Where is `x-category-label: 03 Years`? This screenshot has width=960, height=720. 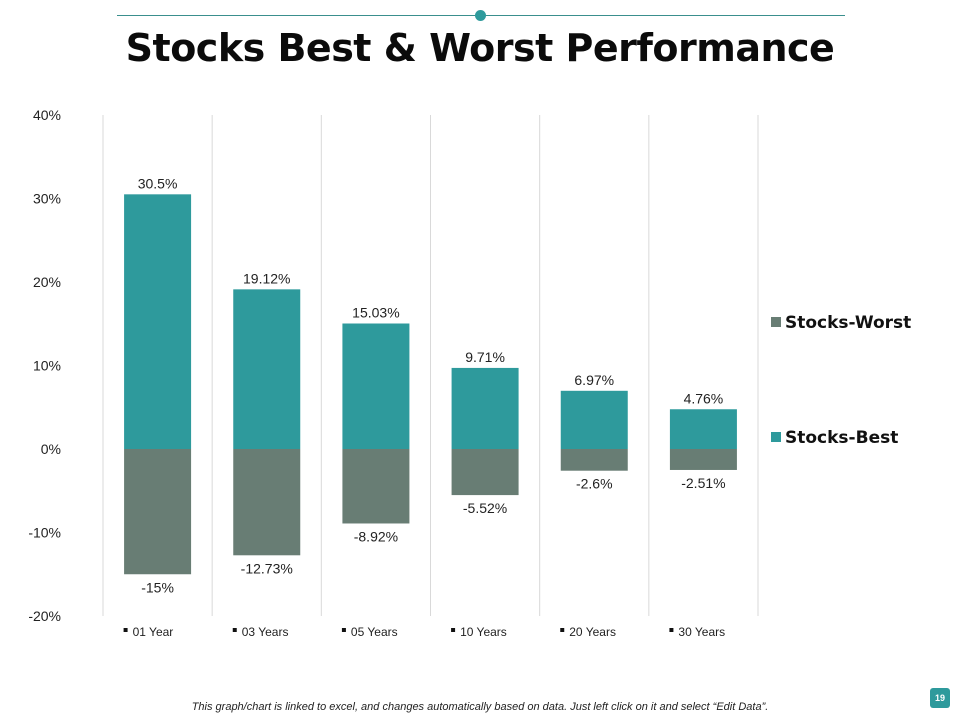 x-category-label: 03 Years is located at coordinates (265, 632).